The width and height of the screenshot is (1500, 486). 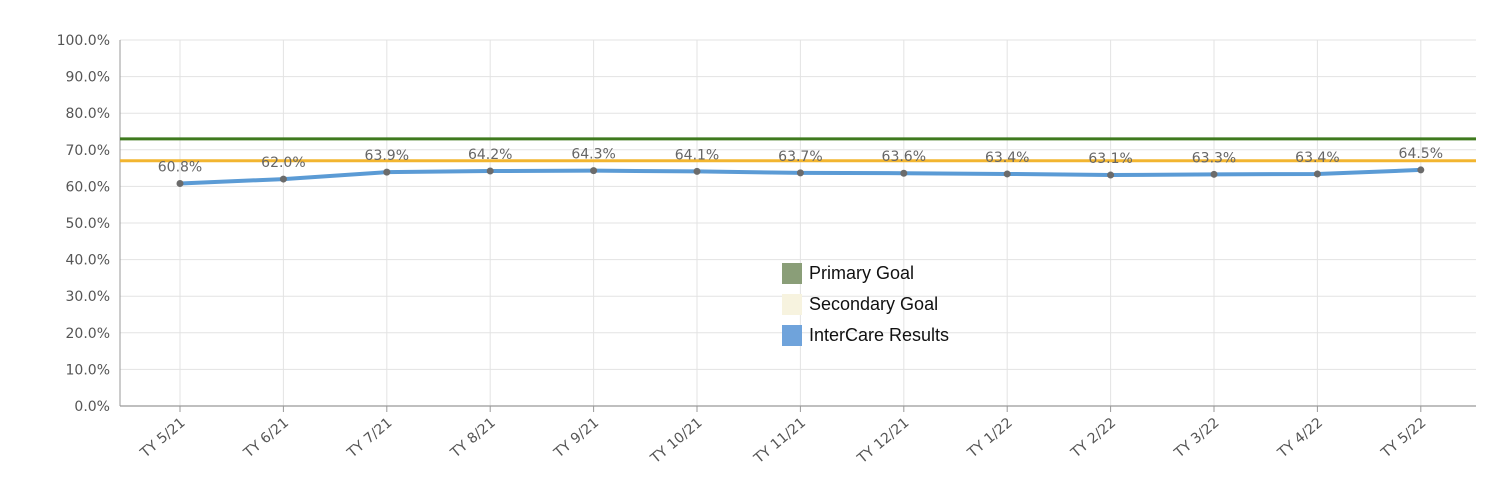 What do you see at coordinates (88, 297) in the screenshot?
I see `y-tick-label: 30.0%` at bounding box center [88, 297].